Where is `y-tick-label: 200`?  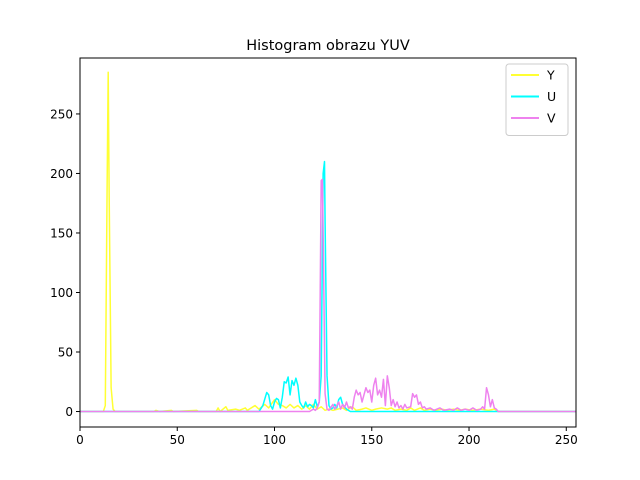 y-tick-label: 200 is located at coordinates (61, 174).